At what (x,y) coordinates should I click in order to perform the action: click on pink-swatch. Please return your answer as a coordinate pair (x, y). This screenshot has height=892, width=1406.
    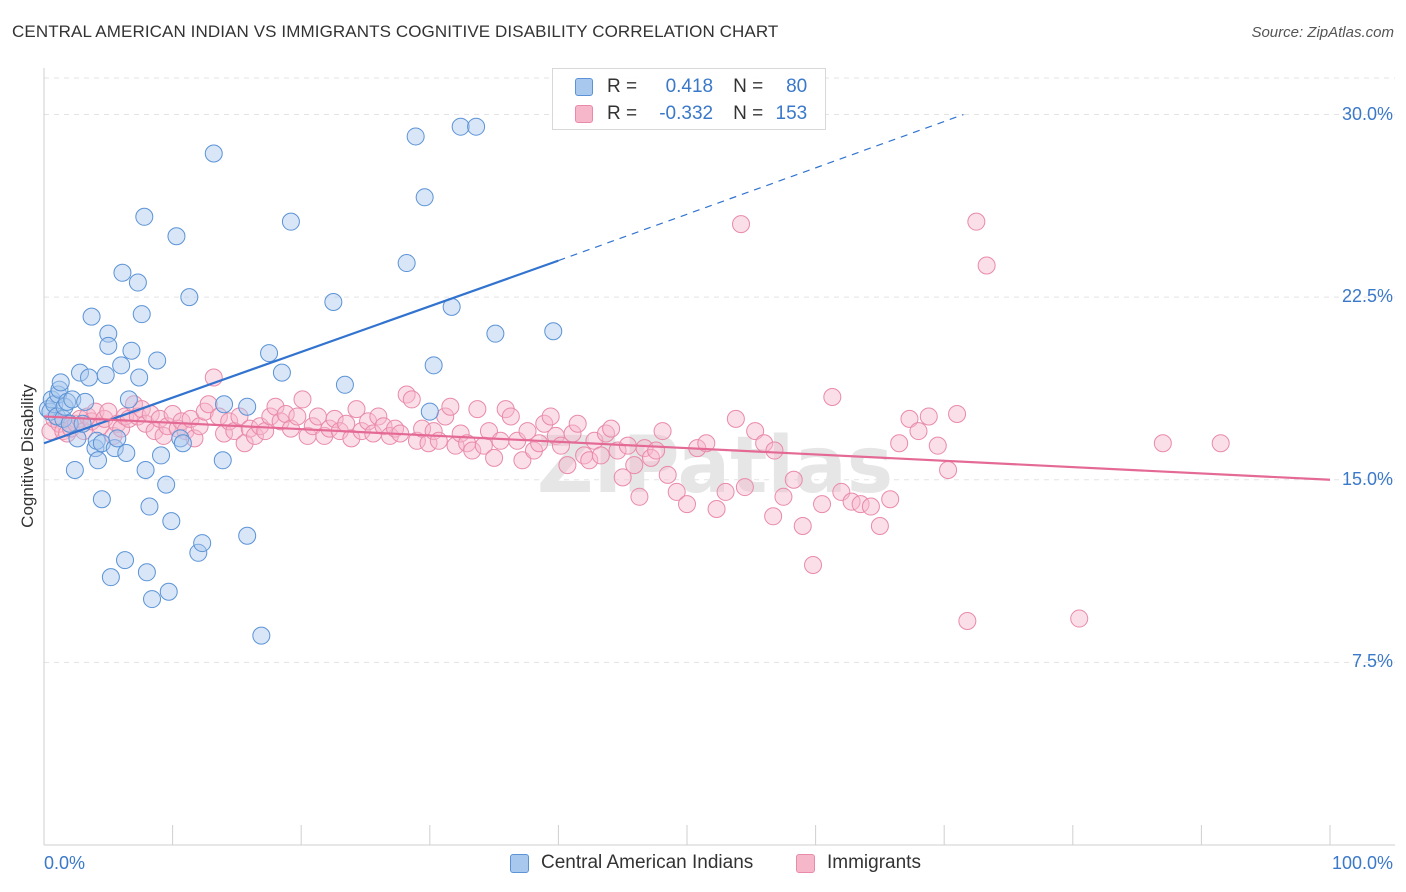
    Looking at the image, I should click on (584, 114).